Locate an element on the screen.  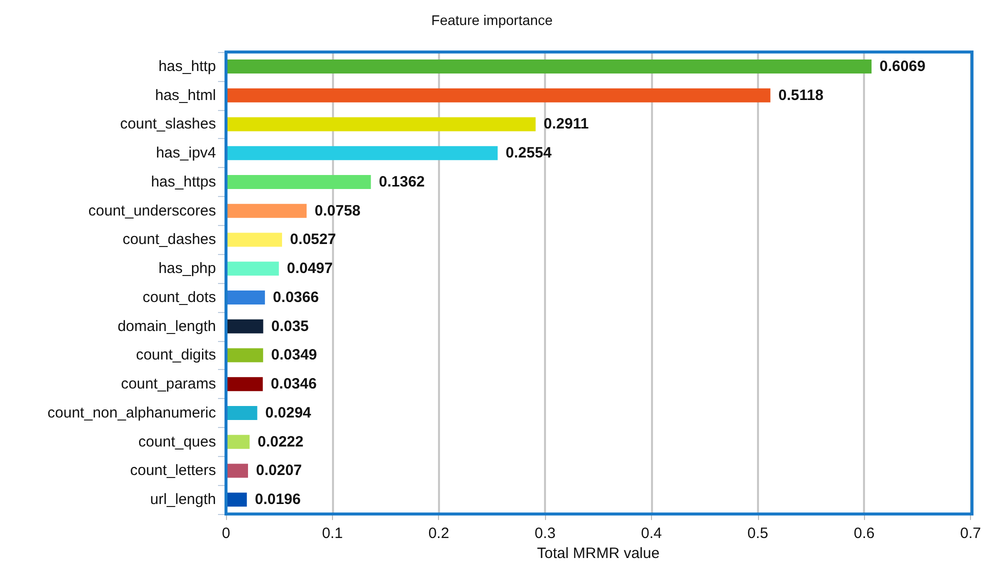
data-label: 0.035 is located at coordinates (290, 326).